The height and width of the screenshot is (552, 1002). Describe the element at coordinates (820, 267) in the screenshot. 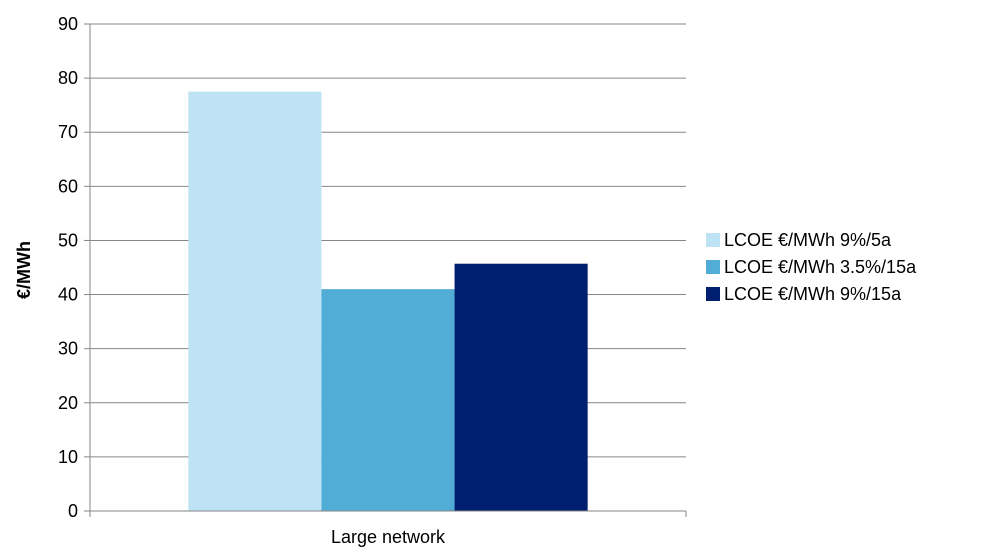

I see `legend-label: LCOE €/MWh 3.5%/15a` at that location.